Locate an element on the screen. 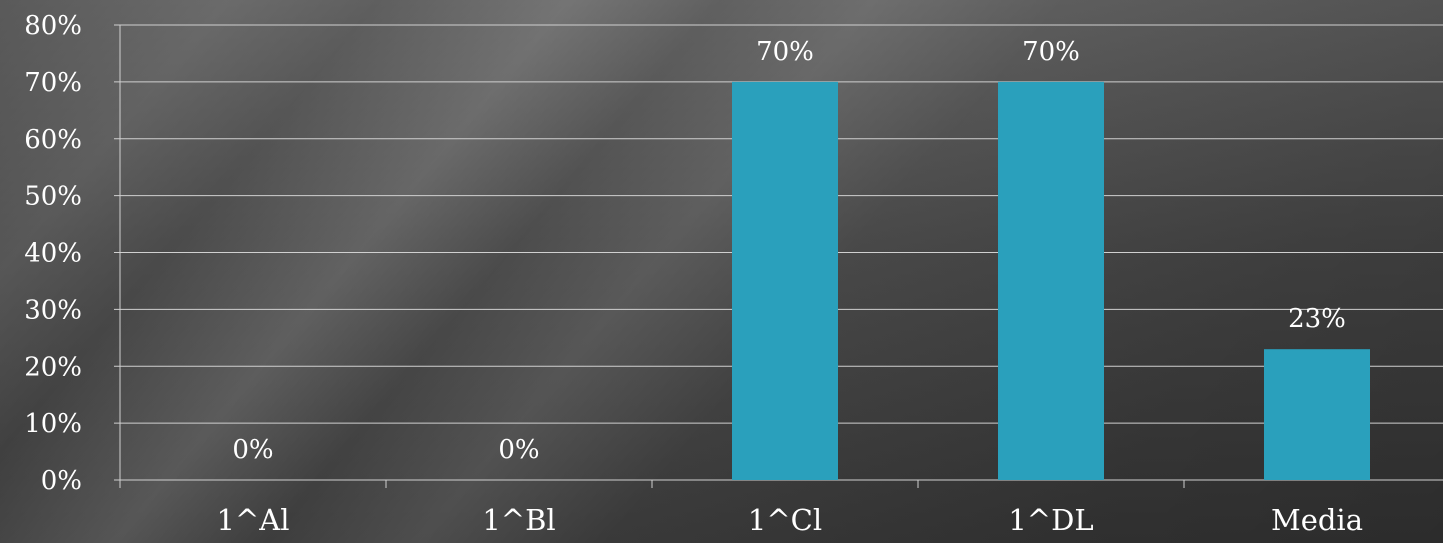 The height and width of the screenshot is (543, 1443). data-label: 23% is located at coordinates (1317, 319).